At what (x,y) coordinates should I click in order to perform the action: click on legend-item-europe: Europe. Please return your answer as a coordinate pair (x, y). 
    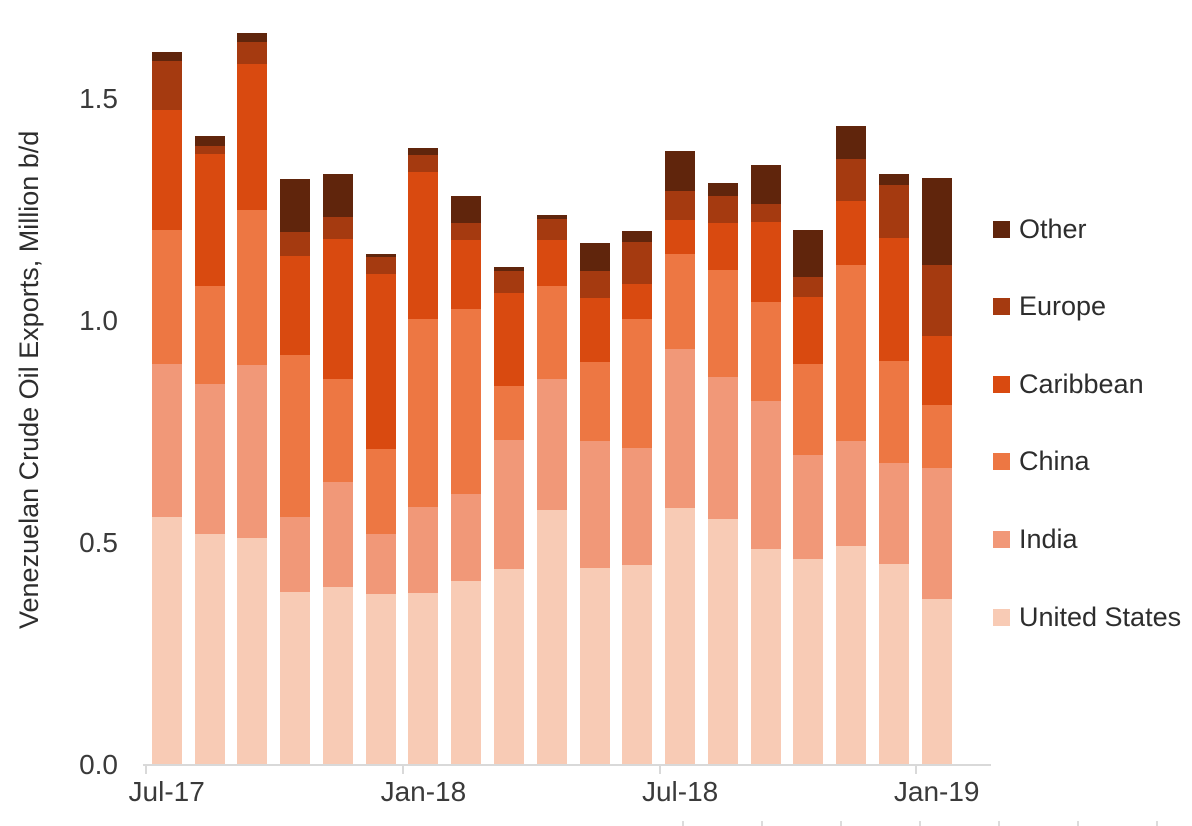
    Looking at the image, I should click on (1049, 307).